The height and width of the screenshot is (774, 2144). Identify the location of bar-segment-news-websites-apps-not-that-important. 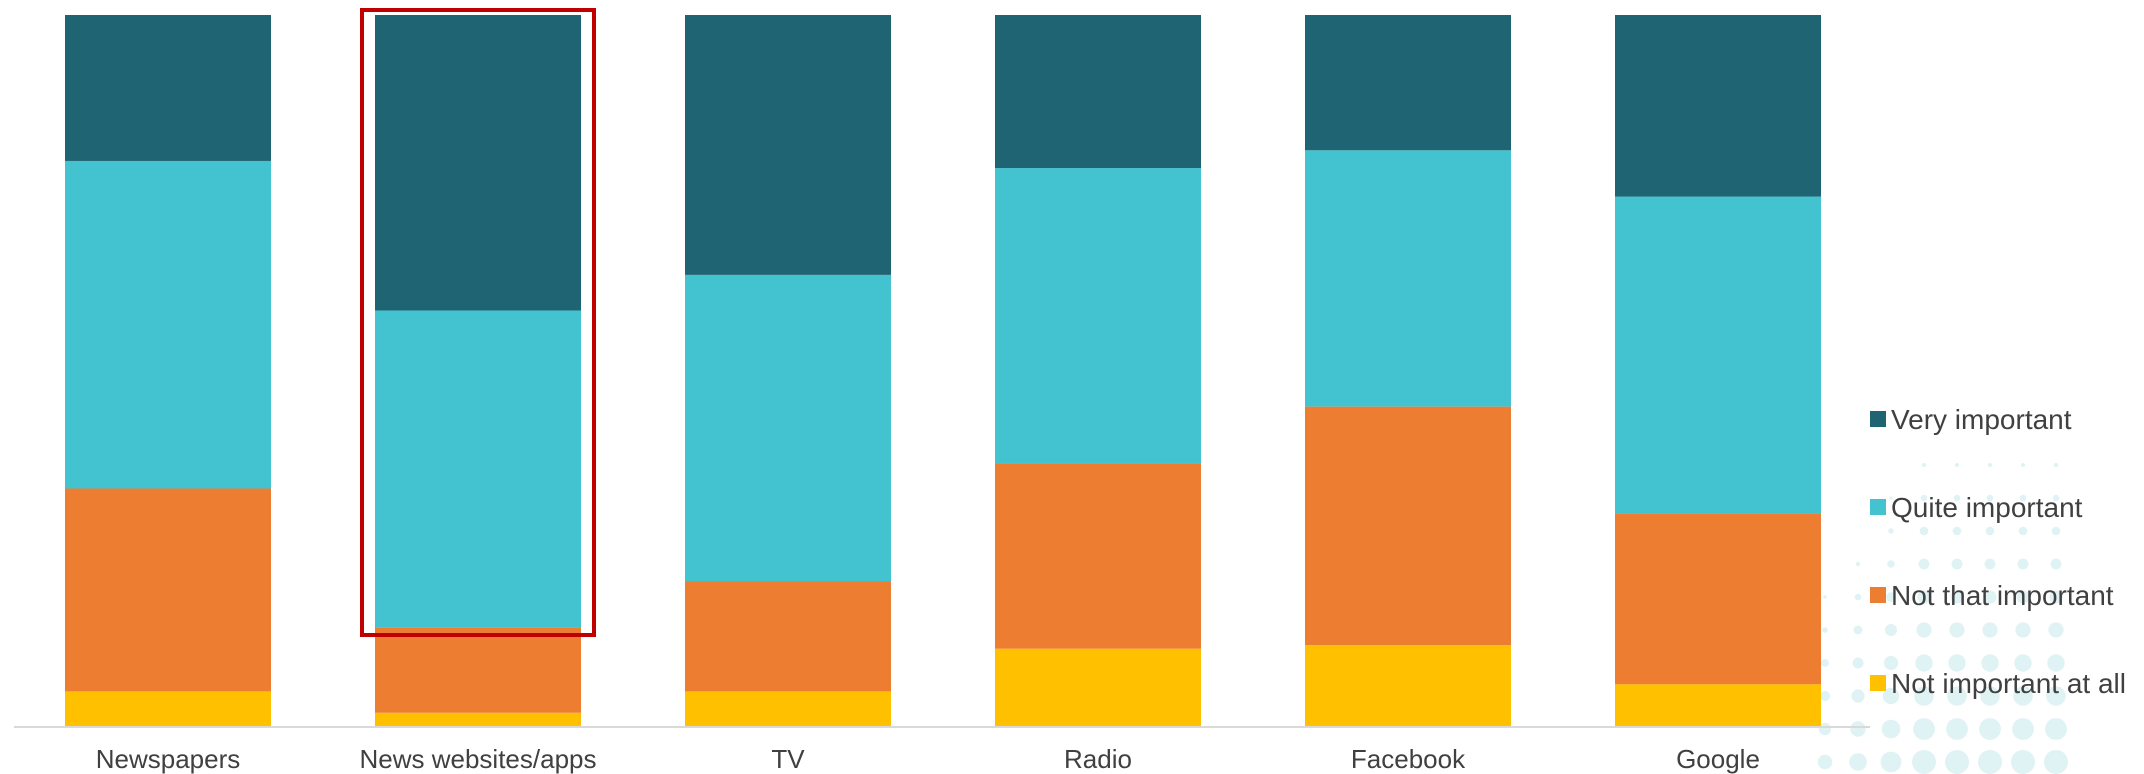
(478, 670).